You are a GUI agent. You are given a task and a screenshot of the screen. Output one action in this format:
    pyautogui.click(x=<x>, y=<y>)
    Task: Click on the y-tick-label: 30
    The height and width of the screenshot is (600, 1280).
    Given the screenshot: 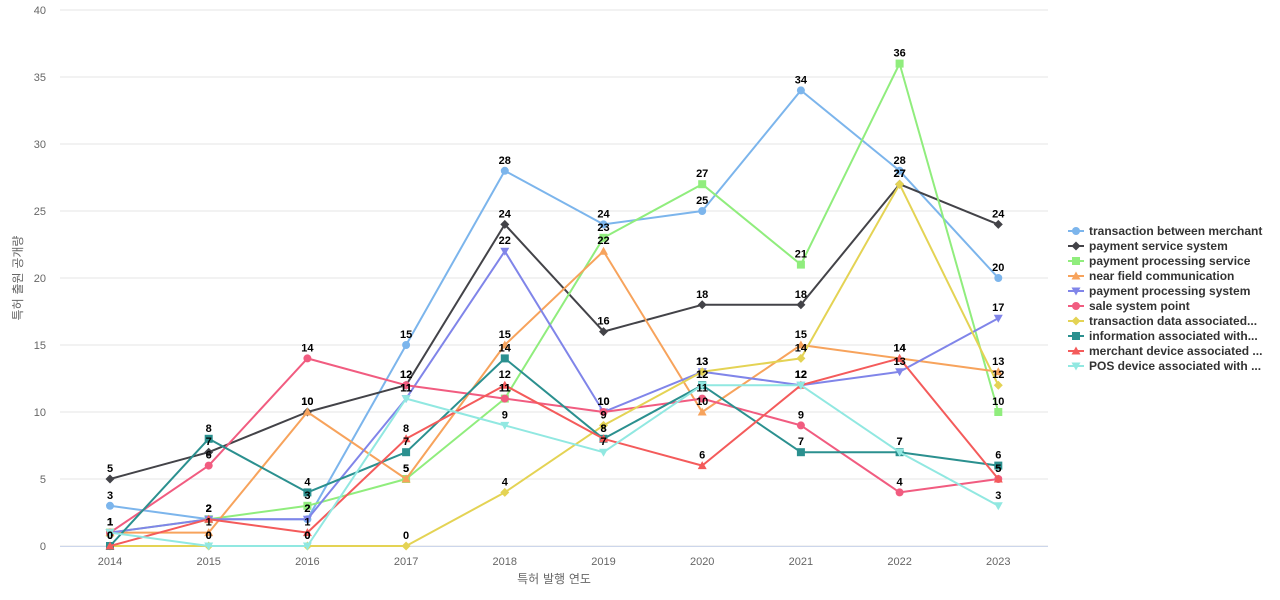 What is the action you would take?
    pyautogui.click(x=40, y=145)
    